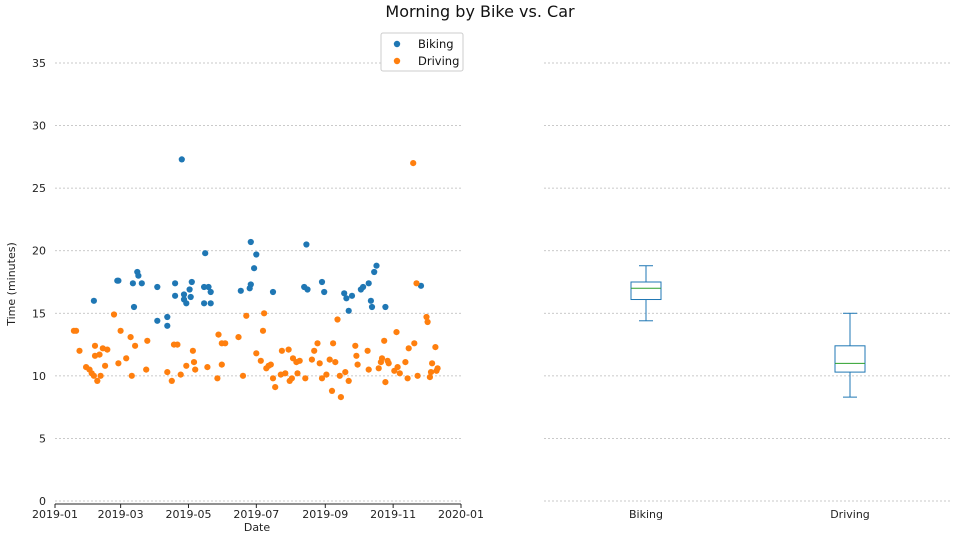  Describe the element at coordinates (749, 514) in the screenshot. I see `boxplot-x-tick-labels: Biking Driving` at that location.